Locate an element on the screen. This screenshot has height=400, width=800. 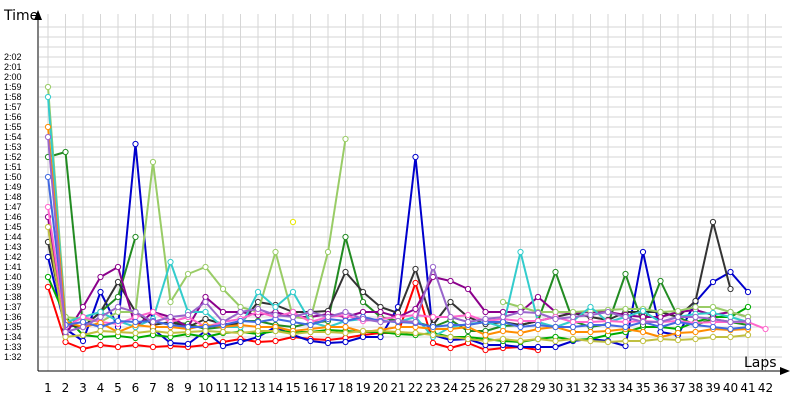
y-tick-label: 1:49 is located at coordinates (13, 187).